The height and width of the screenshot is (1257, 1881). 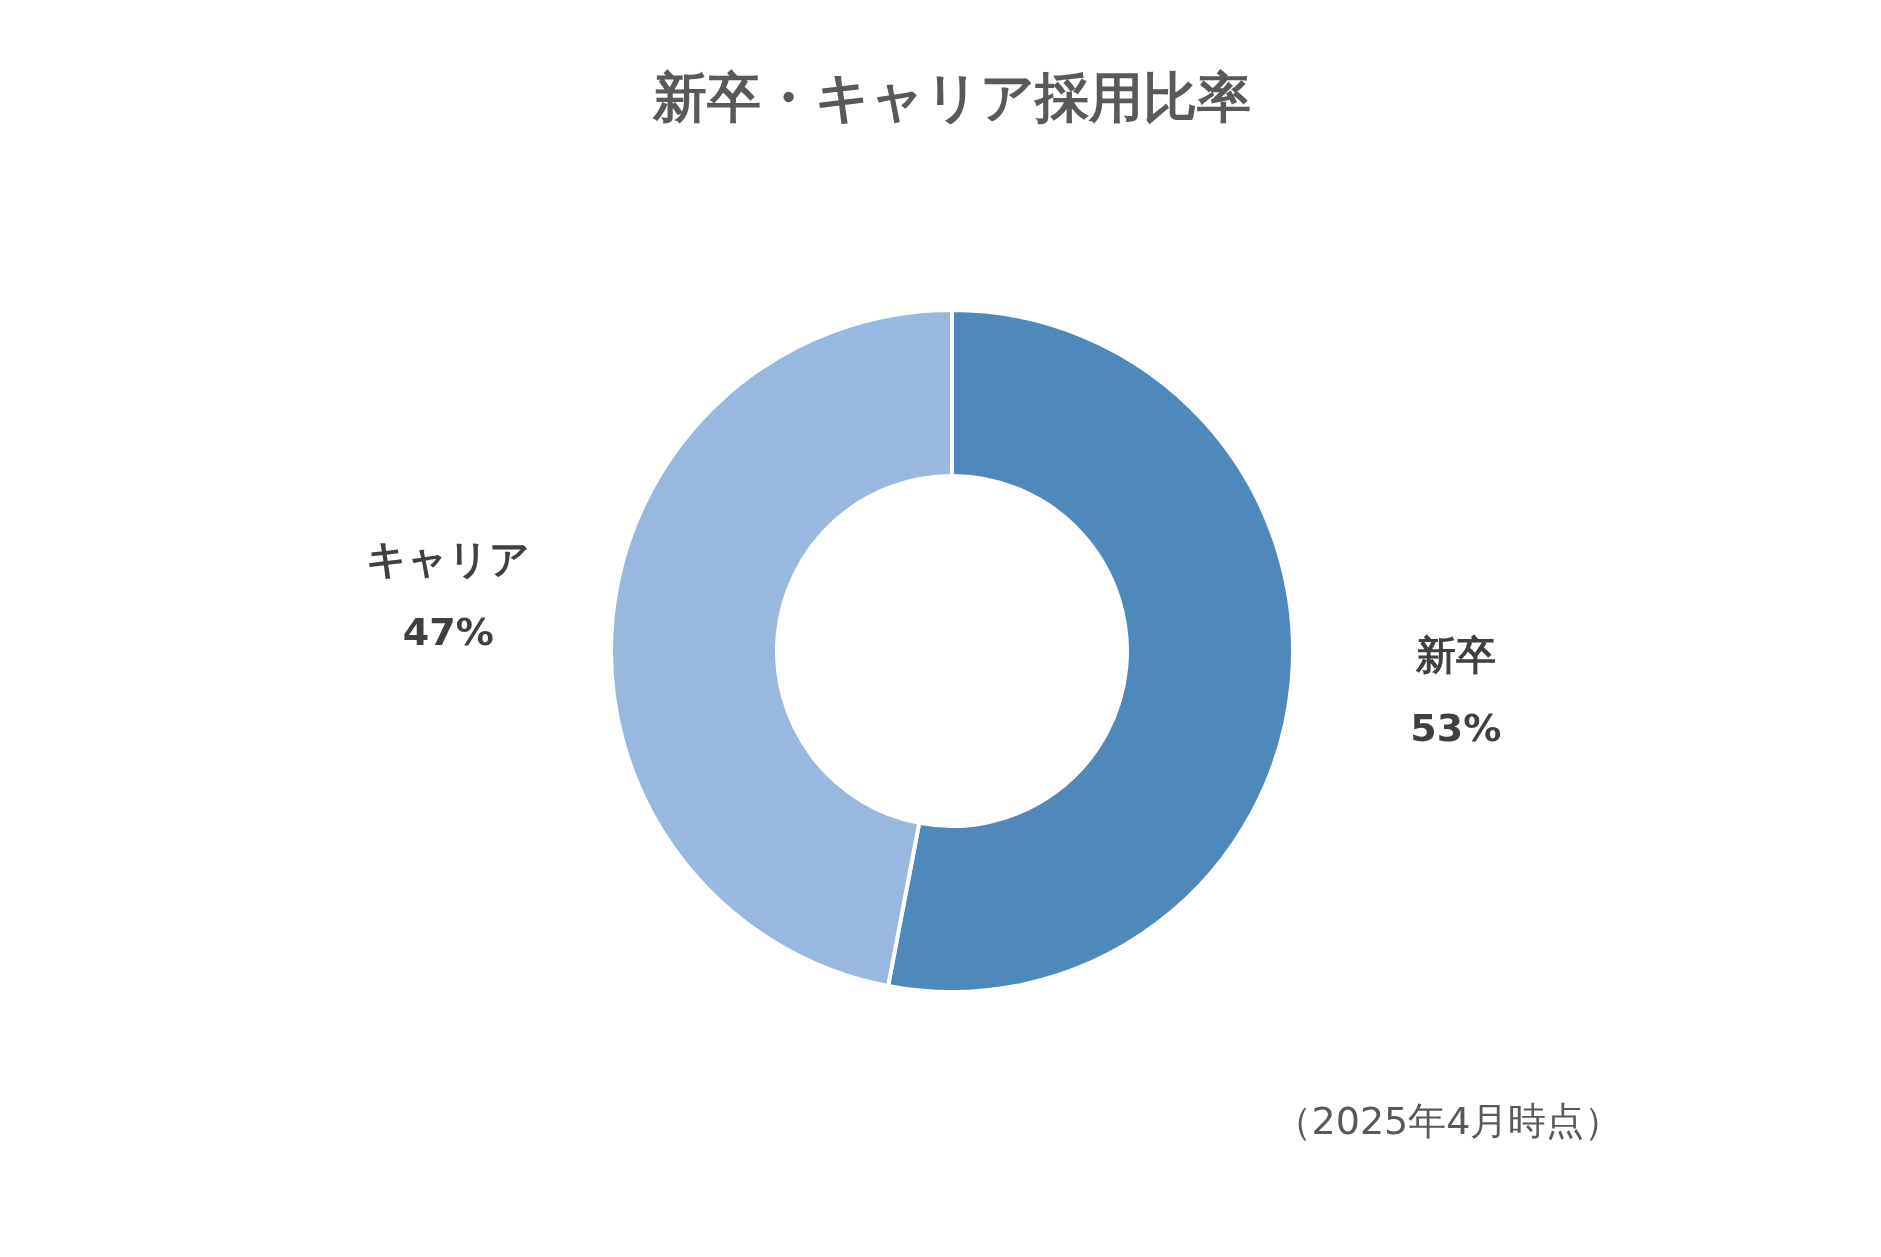 I want to click on slice-label: 新卒, so click(x=1455, y=654).